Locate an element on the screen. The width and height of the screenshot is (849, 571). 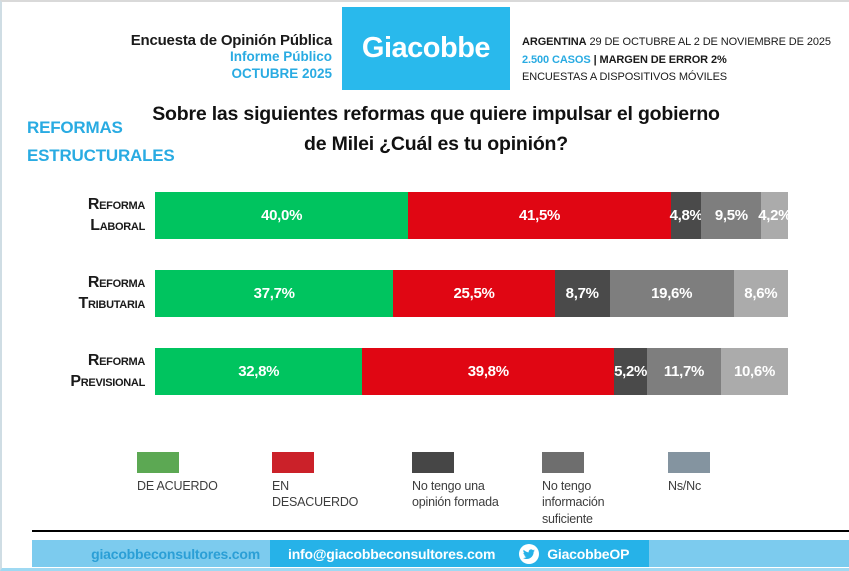
bar-segment: 4,2% is located at coordinates (775, 215).